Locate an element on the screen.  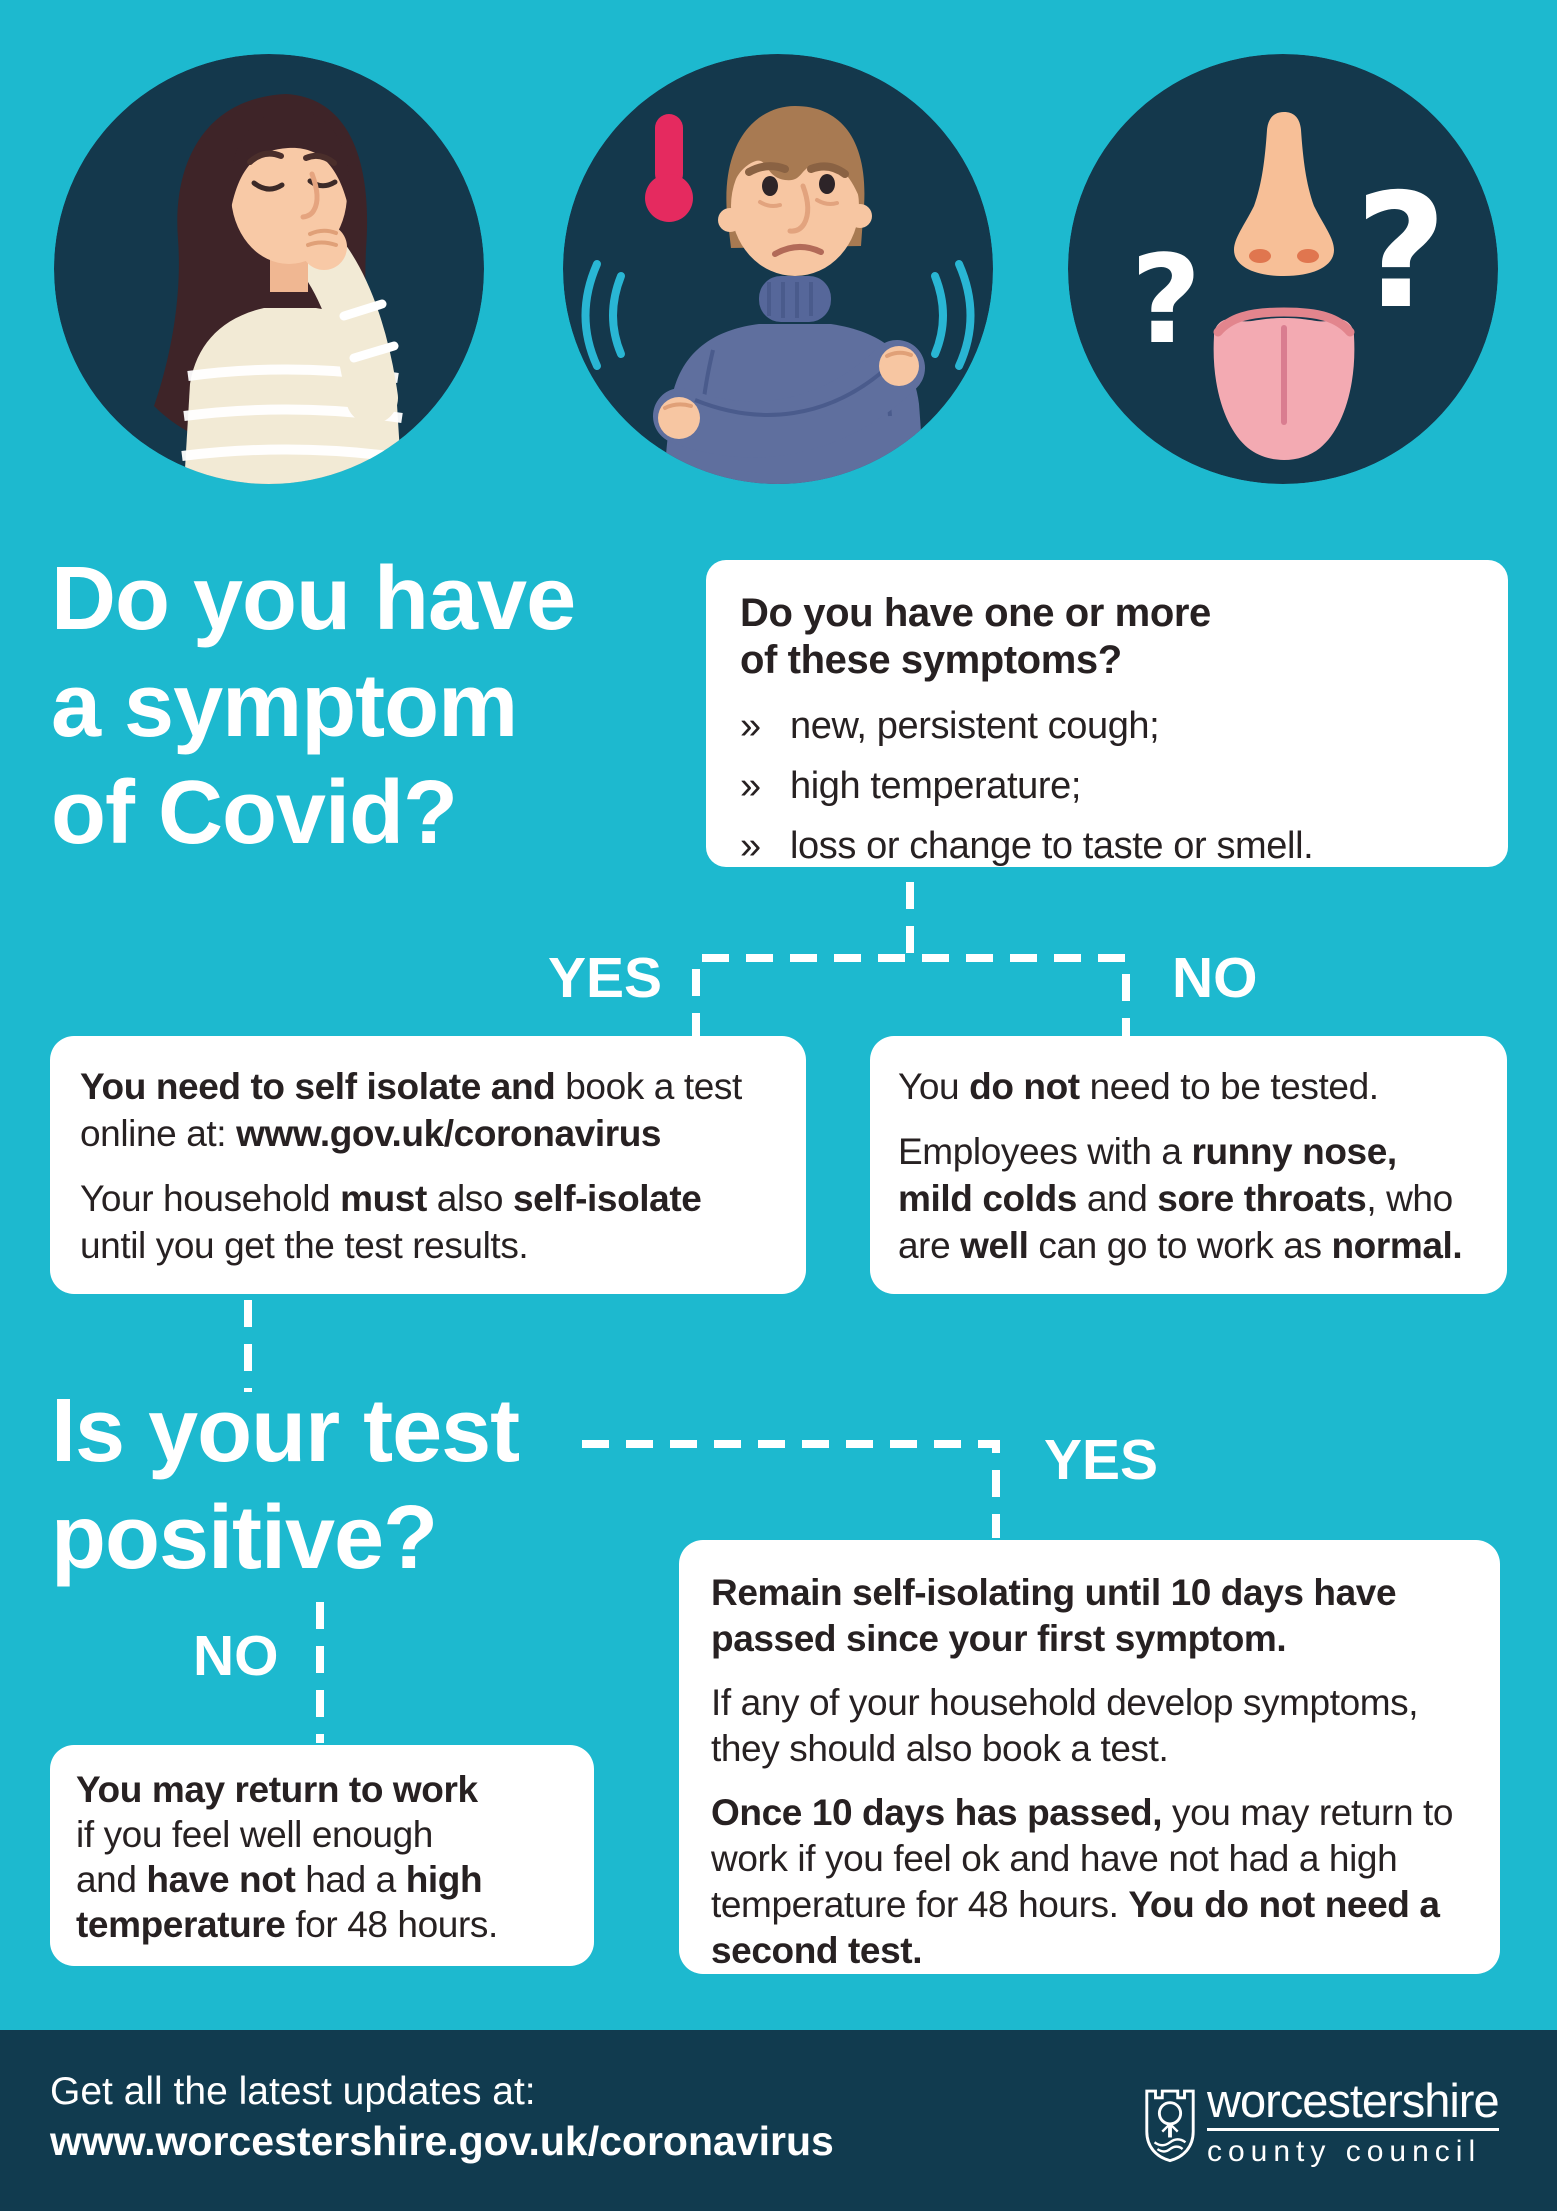
nose-tongue-question-marks-icon: ? ? is located at coordinates (1283, 269).